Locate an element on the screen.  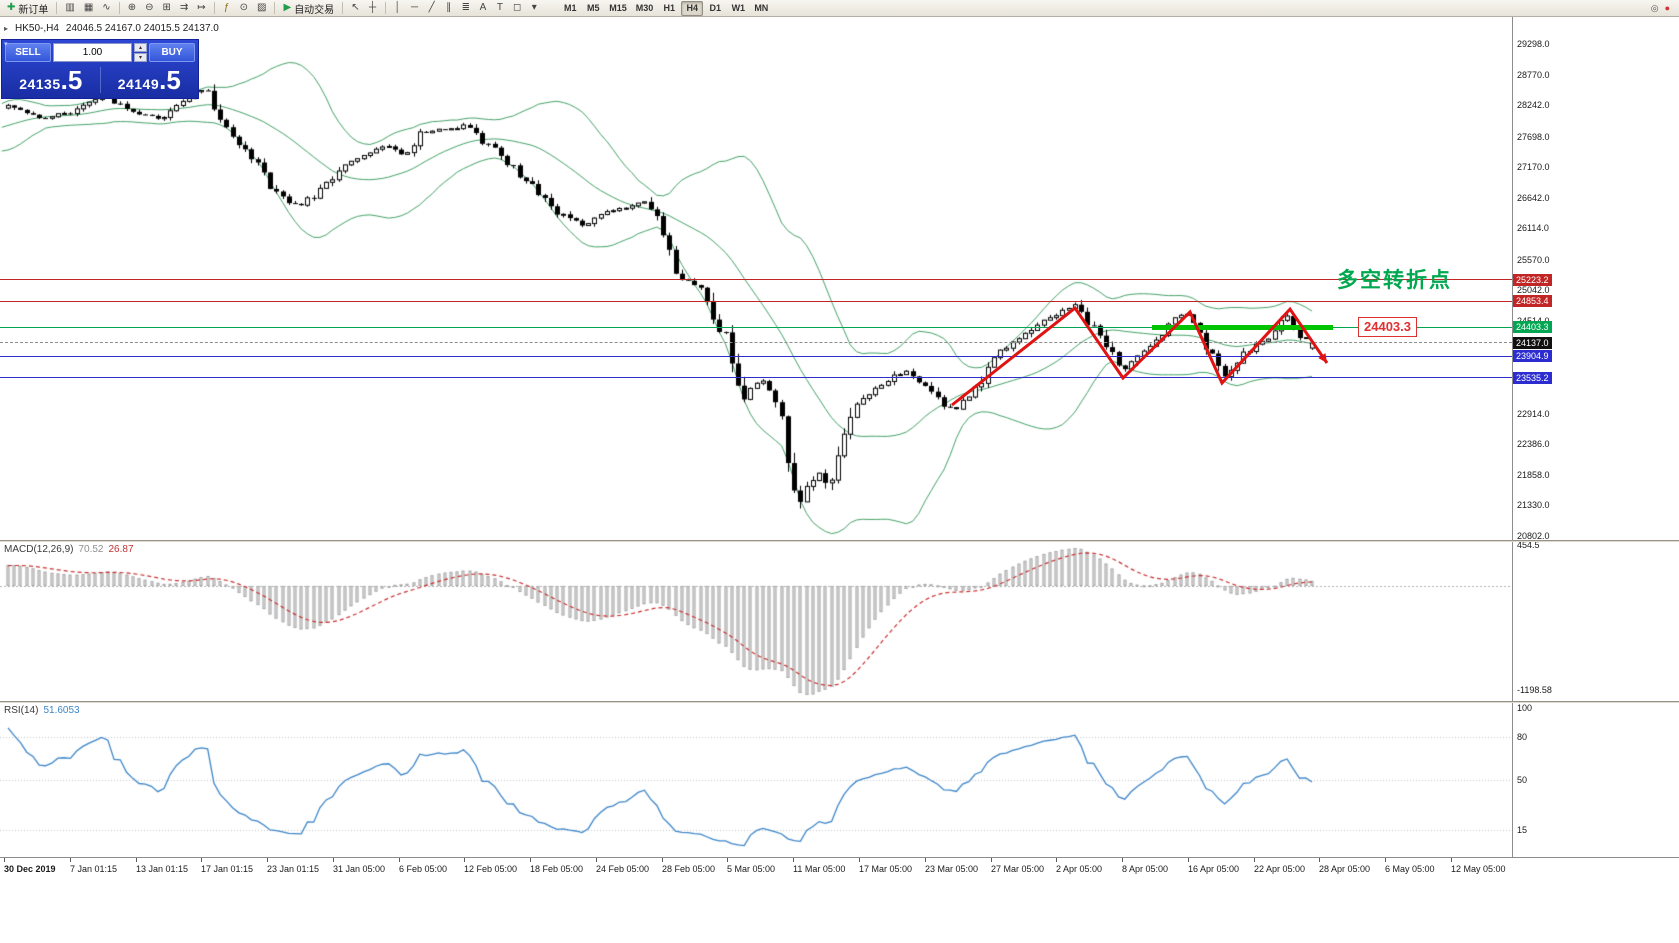
x-axis-label: 6 May 05:00 is located at coordinates (1410, 869).